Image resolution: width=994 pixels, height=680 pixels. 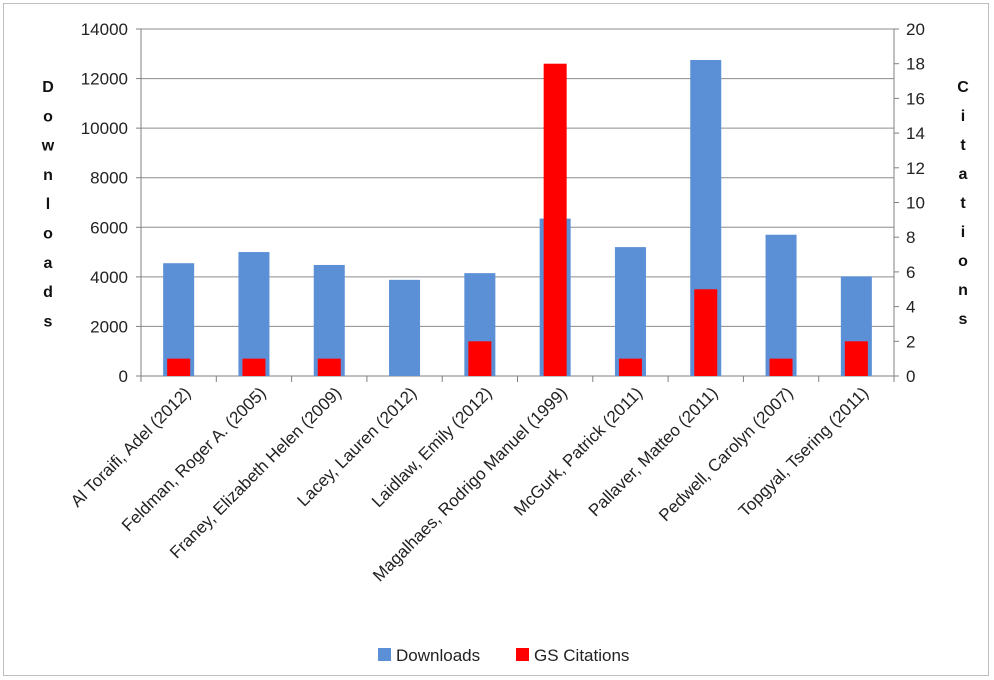 What do you see at coordinates (48, 146) in the screenshot?
I see `axis-label-letter: w` at bounding box center [48, 146].